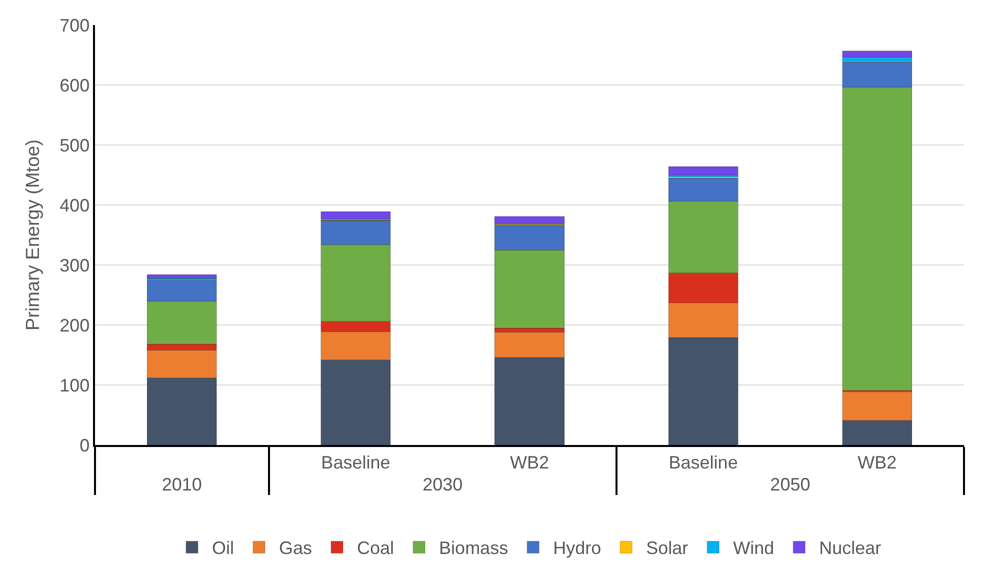 The image size is (984, 578). I want to click on y-tick-label: 400, so click(75, 205).